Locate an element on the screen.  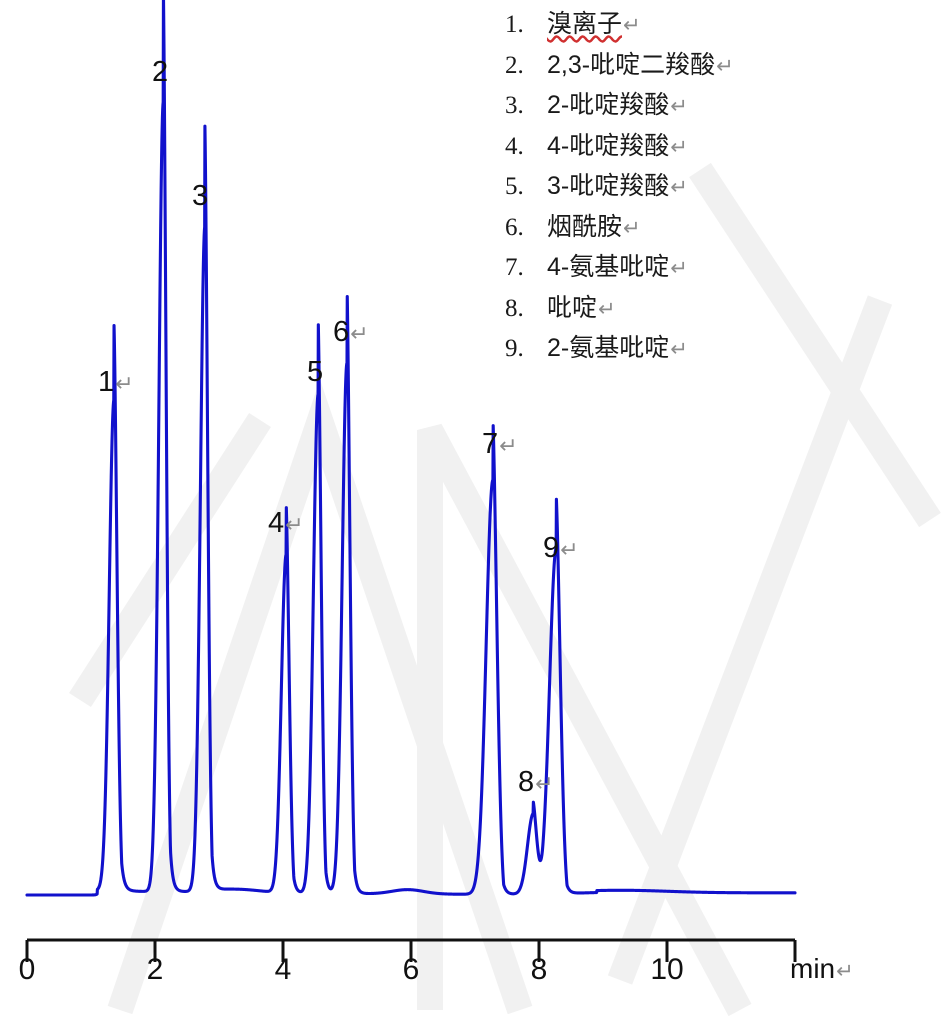
legend-item-number: 9. is located at coordinates (514, 348).